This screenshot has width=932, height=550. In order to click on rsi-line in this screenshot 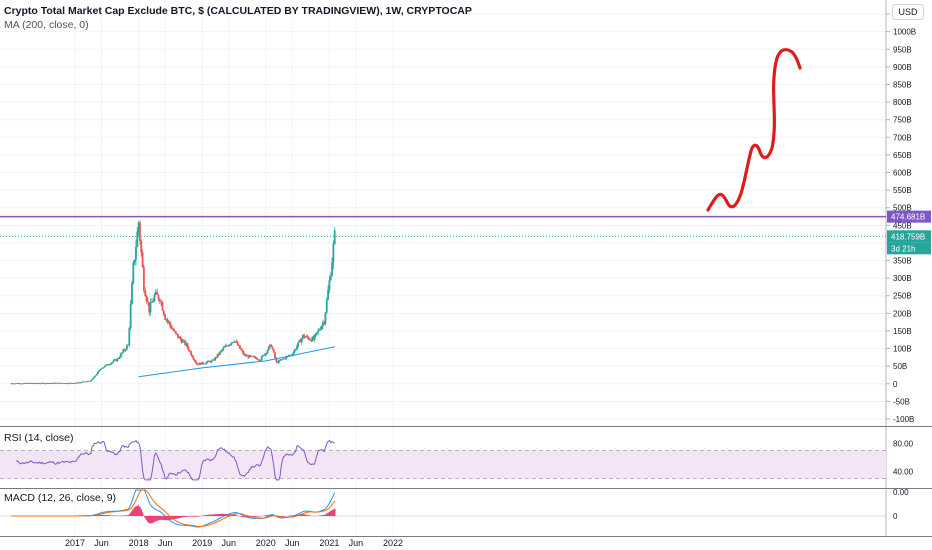, I will do `click(175, 460)`.